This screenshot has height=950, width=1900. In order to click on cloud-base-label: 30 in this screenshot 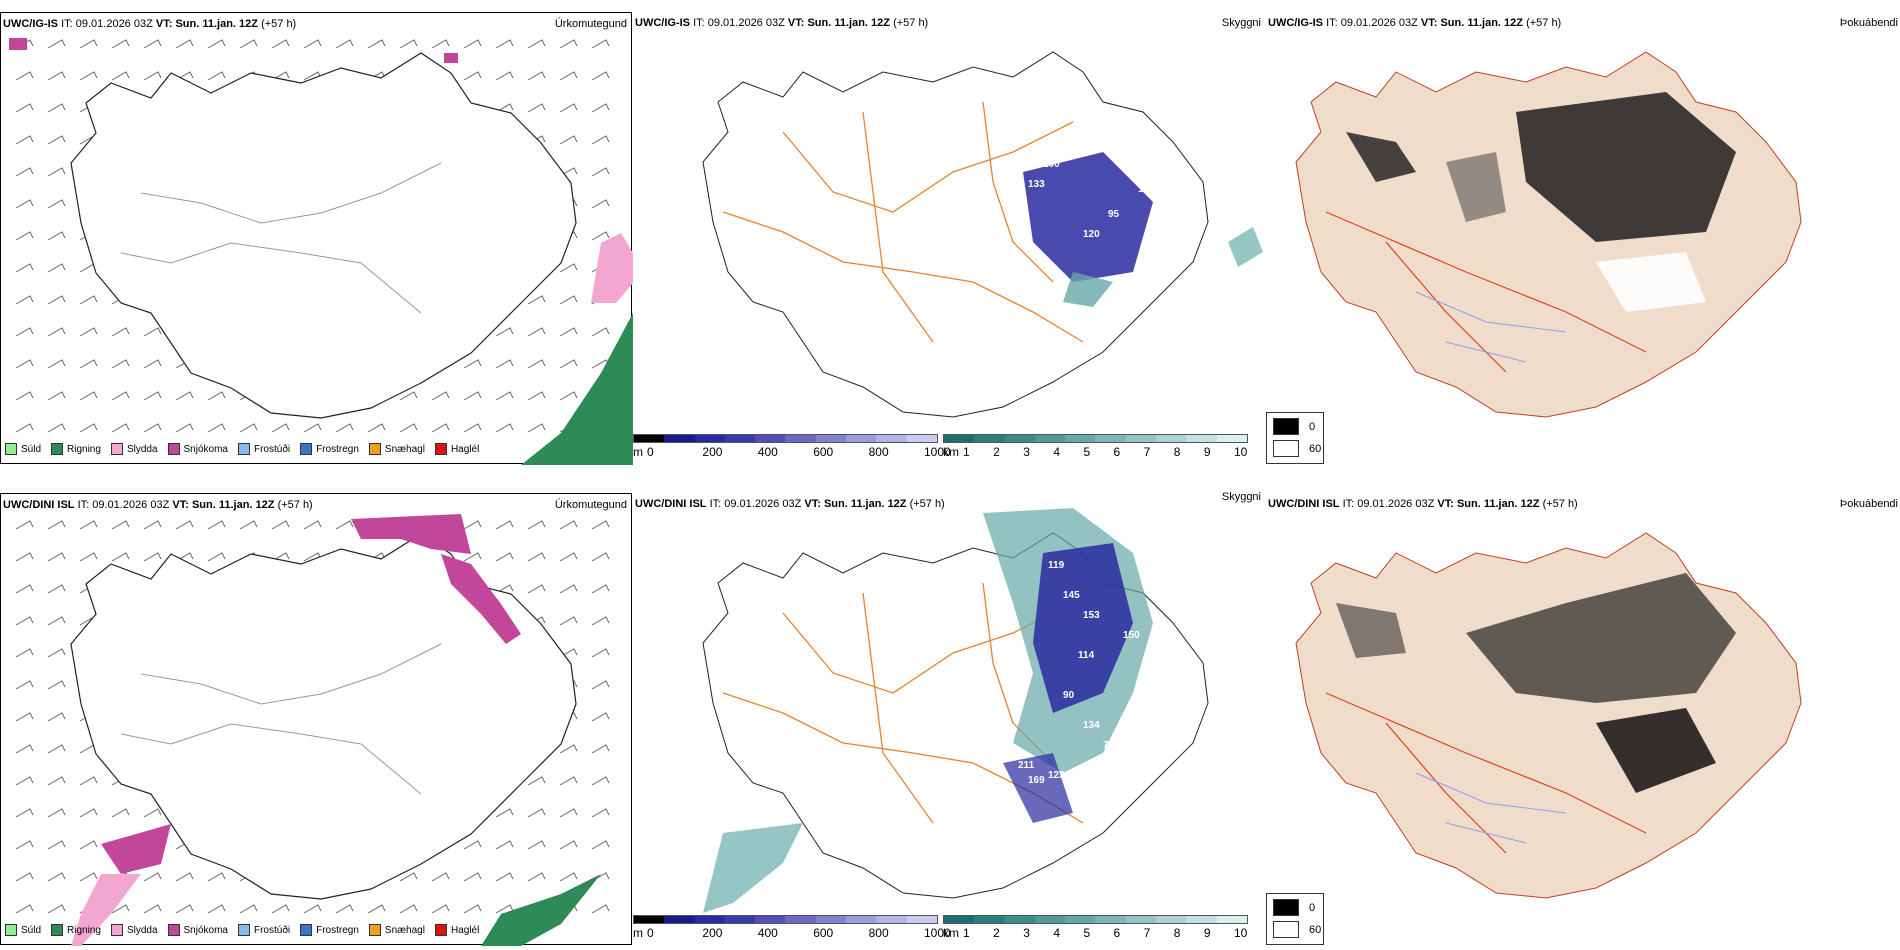, I will do `click(889, 339)`.